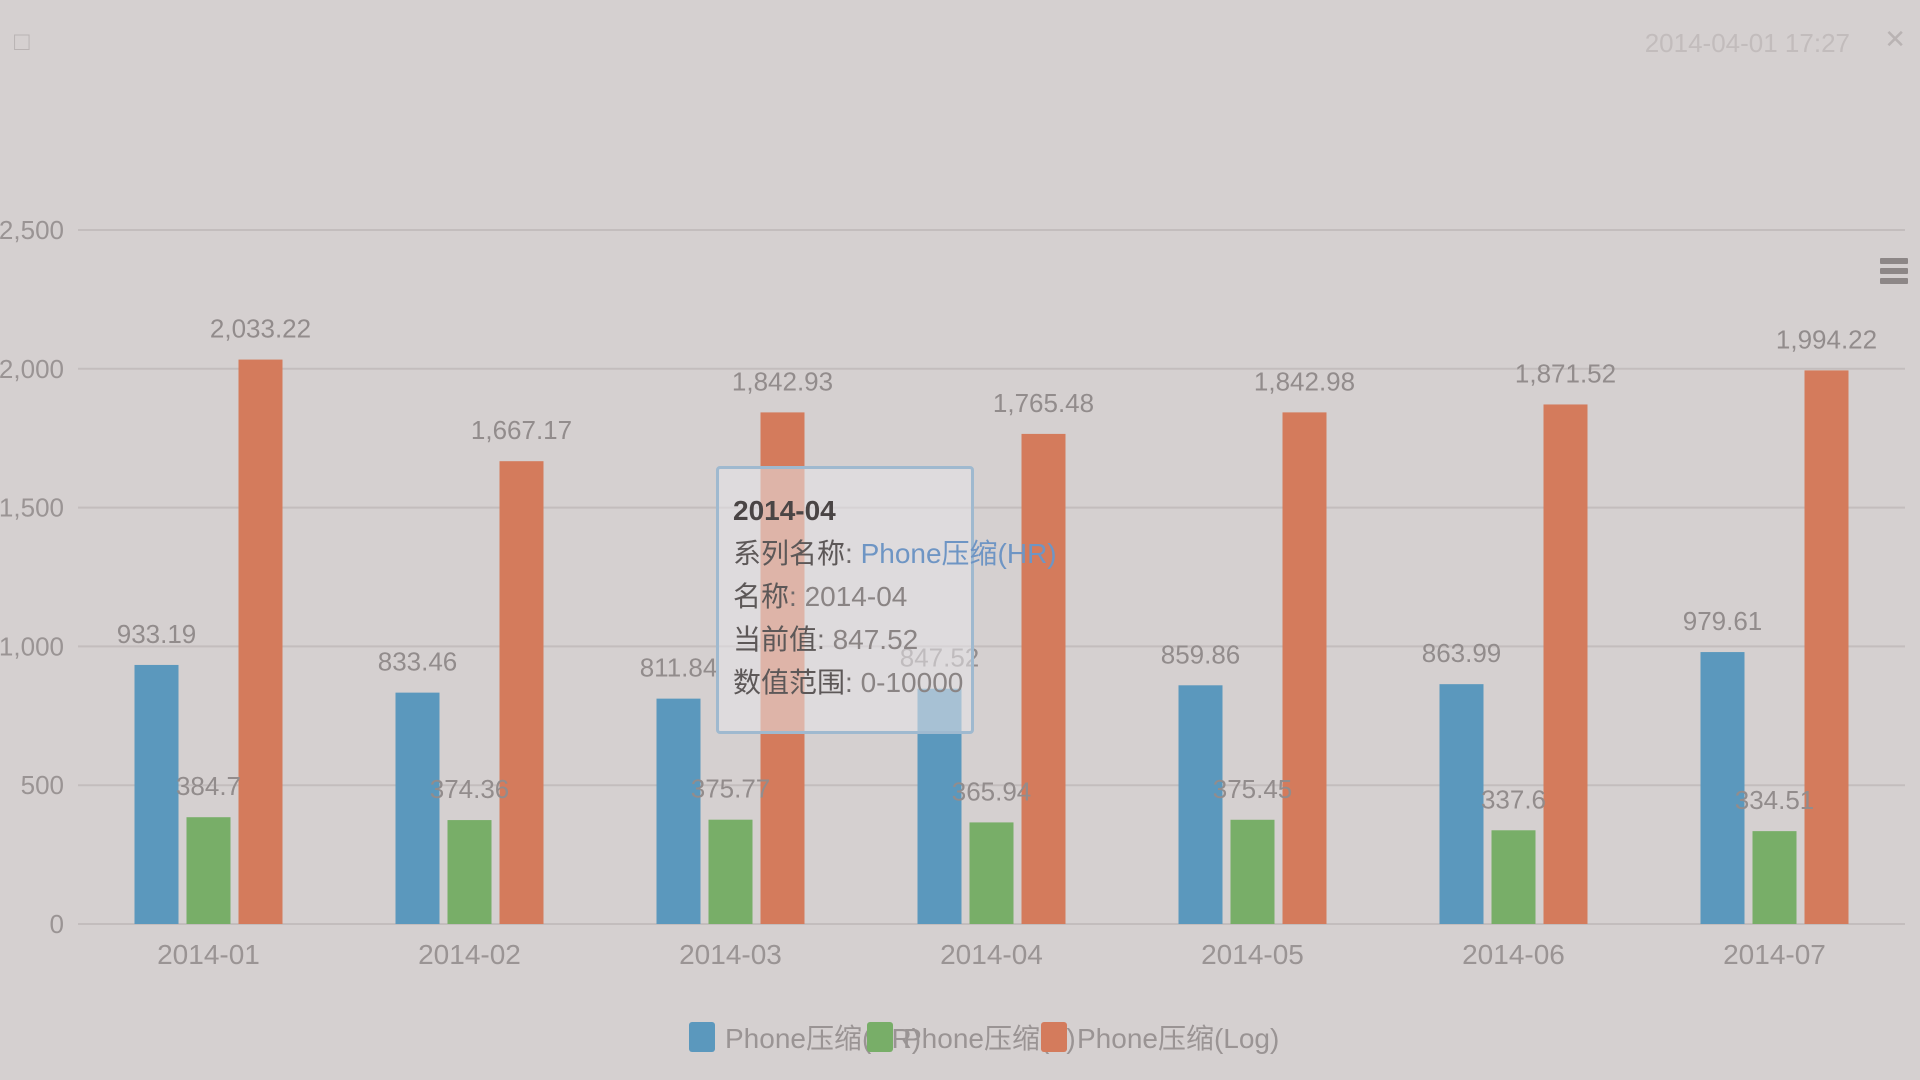 The width and height of the screenshot is (1920, 1080). Describe the element at coordinates (157, 634) in the screenshot. I see `data-label: 933.19` at that location.